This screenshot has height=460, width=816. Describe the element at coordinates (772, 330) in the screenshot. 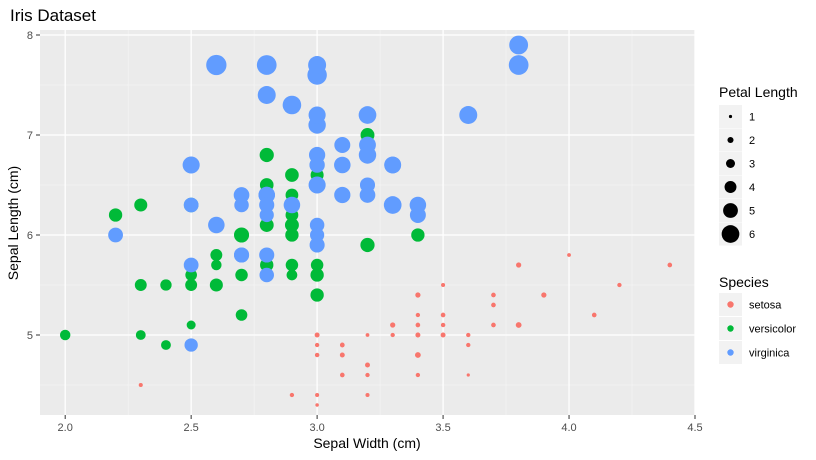

I see `species-legend-label: versicolor` at that location.